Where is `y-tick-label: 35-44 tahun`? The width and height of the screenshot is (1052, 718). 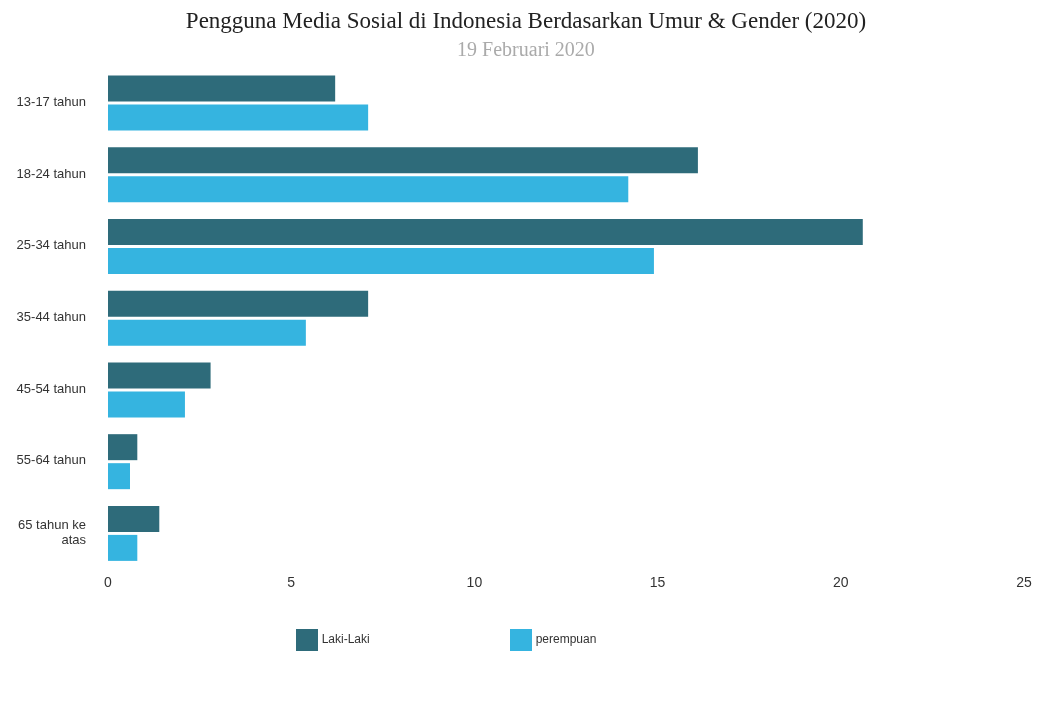
y-tick-label: 35-44 tahun is located at coordinates (51, 317).